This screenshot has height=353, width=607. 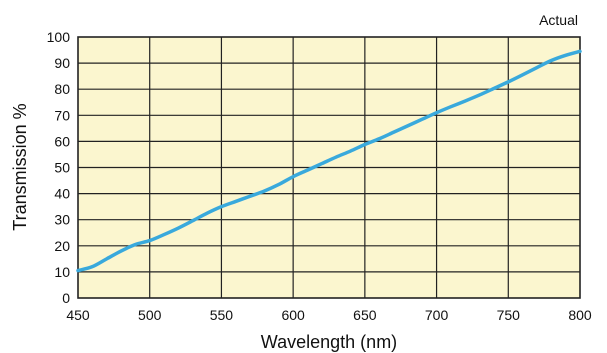 What do you see at coordinates (580, 315) in the screenshot?
I see `x-tick-label: 800` at bounding box center [580, 315].